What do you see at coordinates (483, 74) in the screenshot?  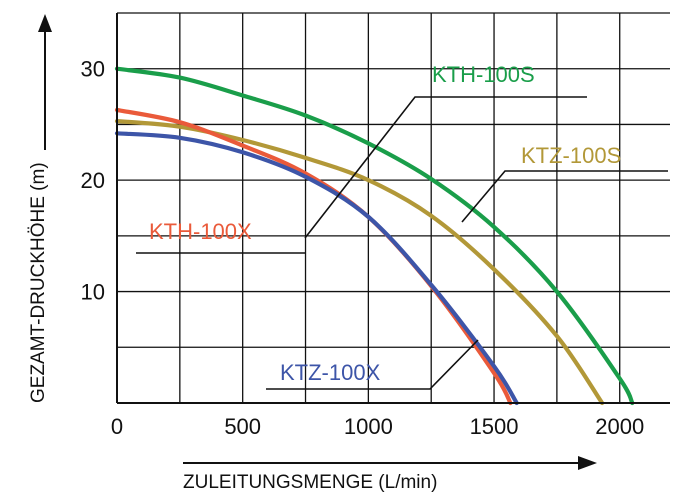 I see `series-label-kth-100s: KTH-100S` at bounding box center [483, 74].